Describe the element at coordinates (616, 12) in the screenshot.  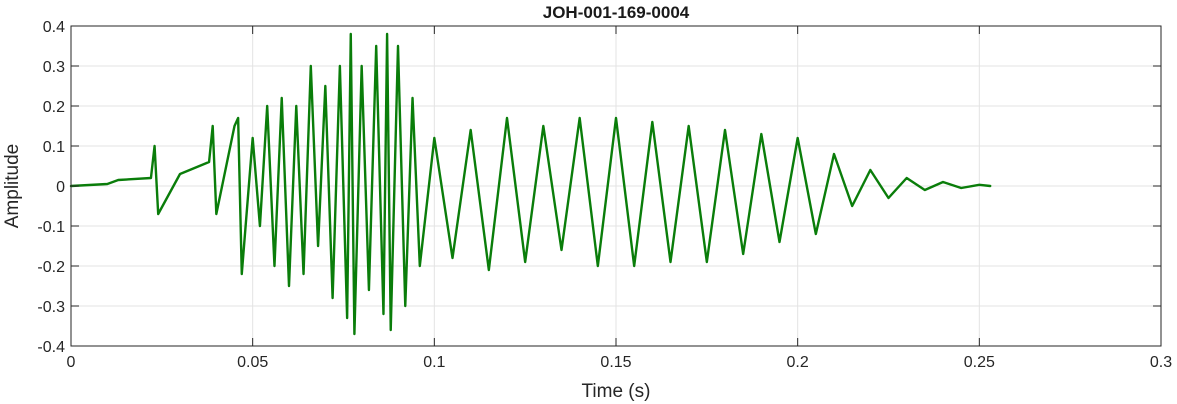
I see `chart-title: JOH-001-169-0004` at that location.